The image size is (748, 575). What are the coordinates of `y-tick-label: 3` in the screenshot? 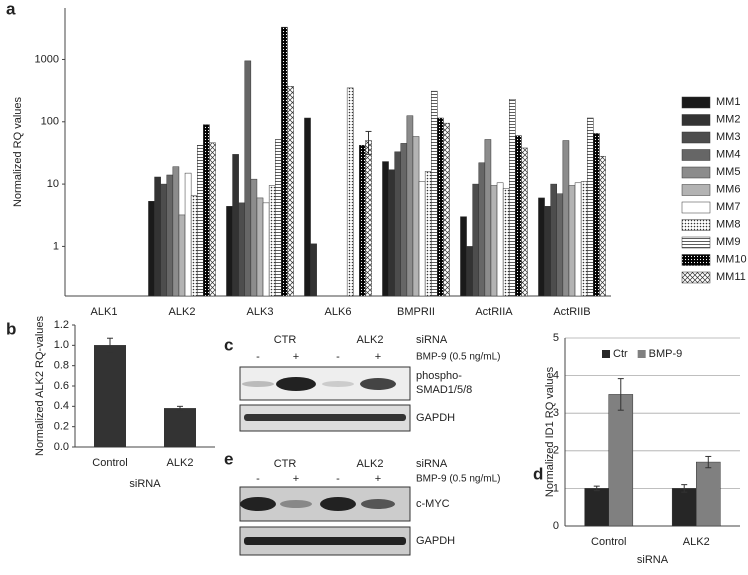 It's located at (556, 413).